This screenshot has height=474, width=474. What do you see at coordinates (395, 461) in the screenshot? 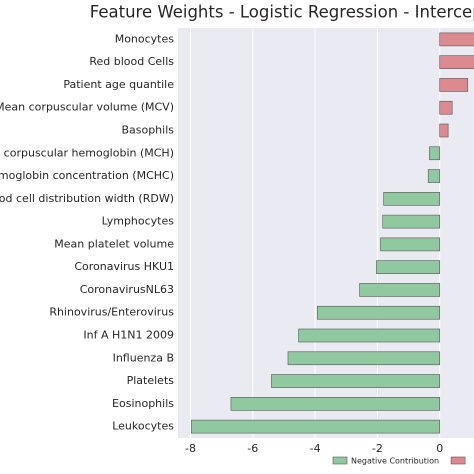
I see `legend-label: Negative Contribution` at bounding box center [395, 461].